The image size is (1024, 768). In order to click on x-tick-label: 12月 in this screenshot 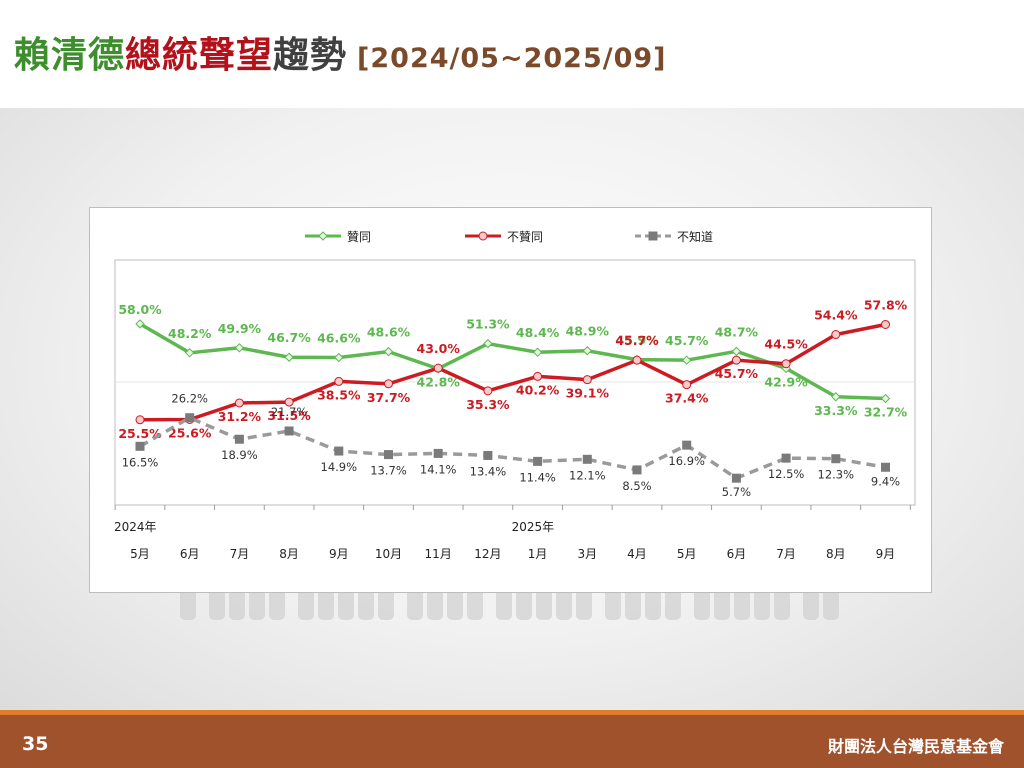, I will do `click(487, 554)`.